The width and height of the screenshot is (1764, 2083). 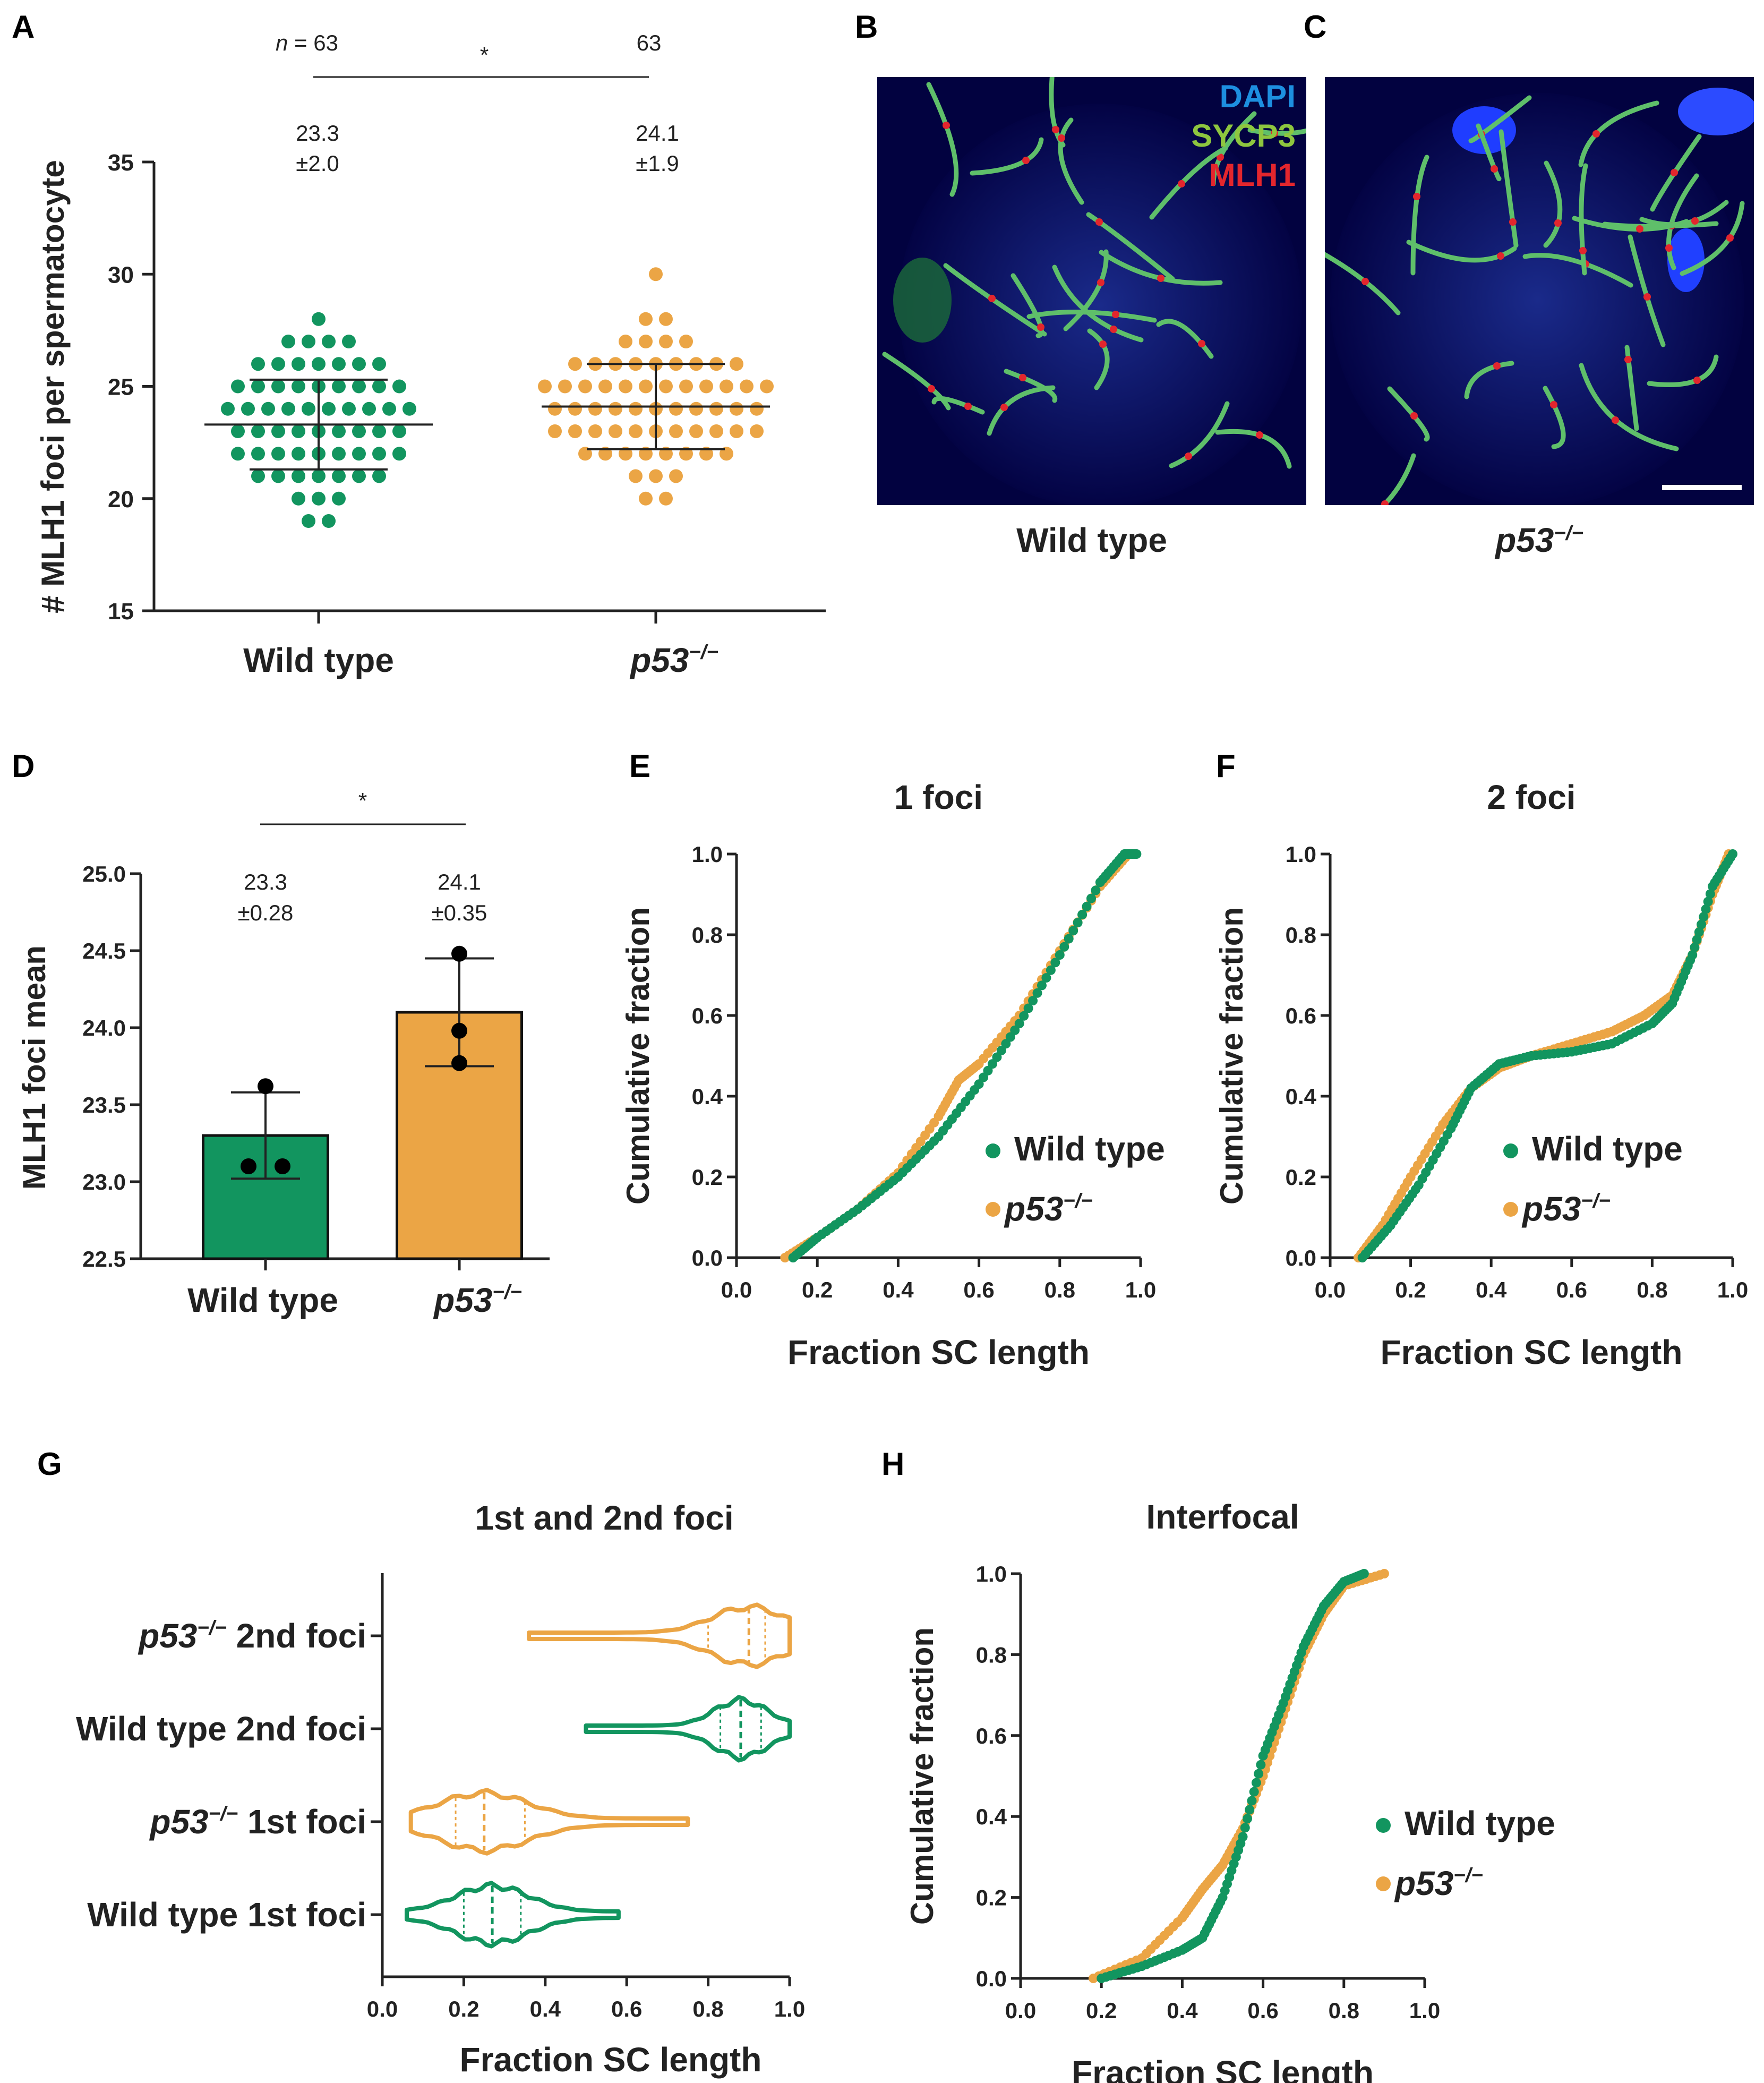 I want to click on g-row-label: Wild type 1st foci, so click(x=226, y=1915).